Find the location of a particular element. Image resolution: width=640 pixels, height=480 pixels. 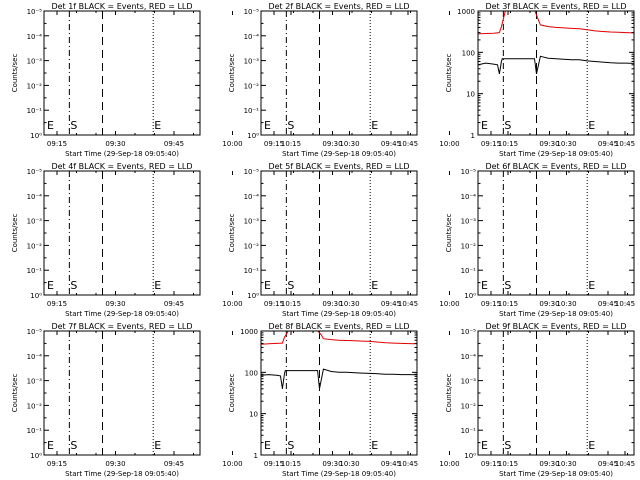

y-tick-label: 1000 is located at coordinates (249, 332).